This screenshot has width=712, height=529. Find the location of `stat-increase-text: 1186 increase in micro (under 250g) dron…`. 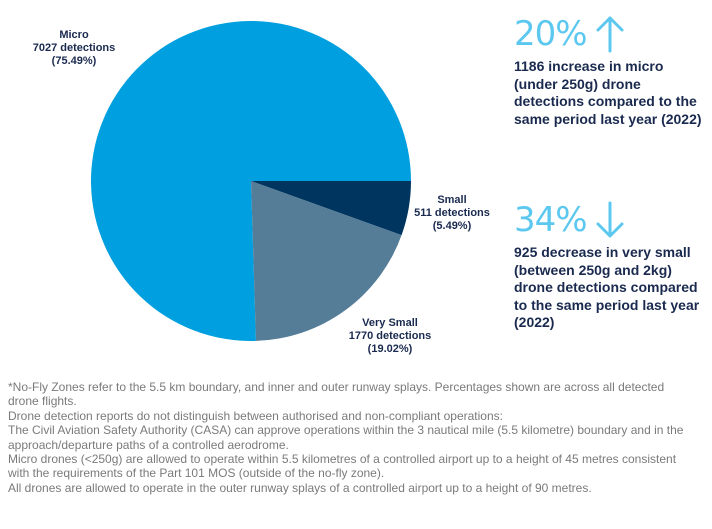

stat-increase-text: 1186 increase in micro (under 250g) dron… is located at coordinates (608, 92).